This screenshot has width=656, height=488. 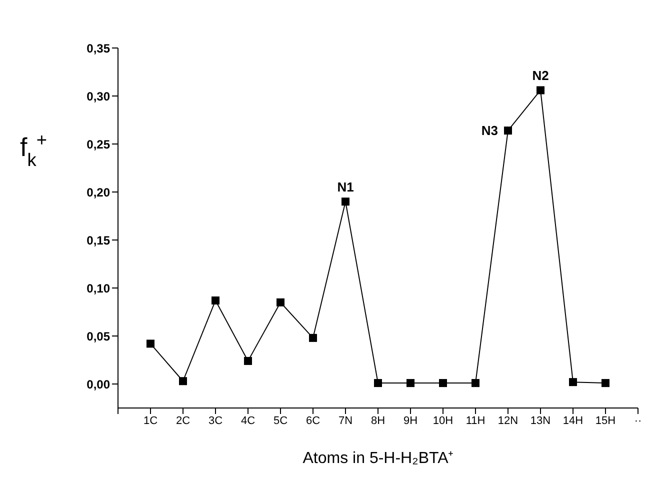 I want to click on annotation: N2, so click(x=540, y=76).